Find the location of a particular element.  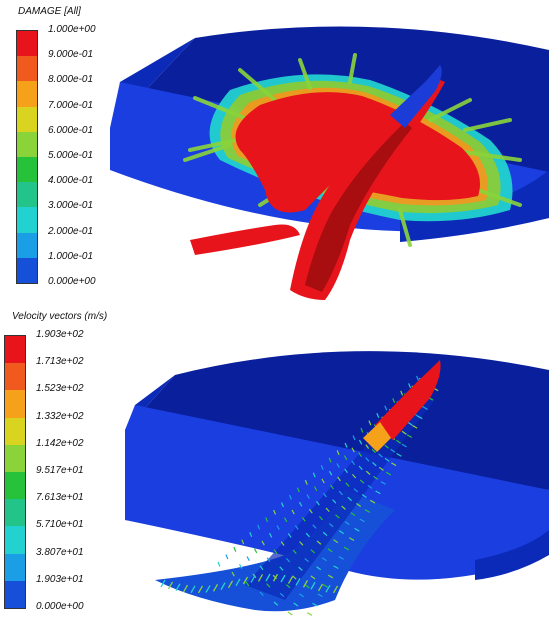

colorbar-tick-label: 1.903e+02 is located at coordinates (60, 334).